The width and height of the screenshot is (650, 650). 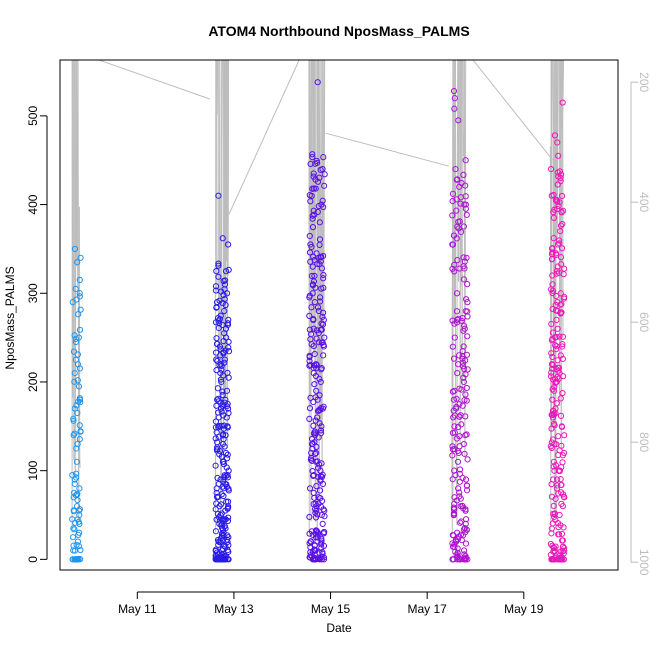 I want to click on y-tick-label: 500, so click(x=33, y=116).